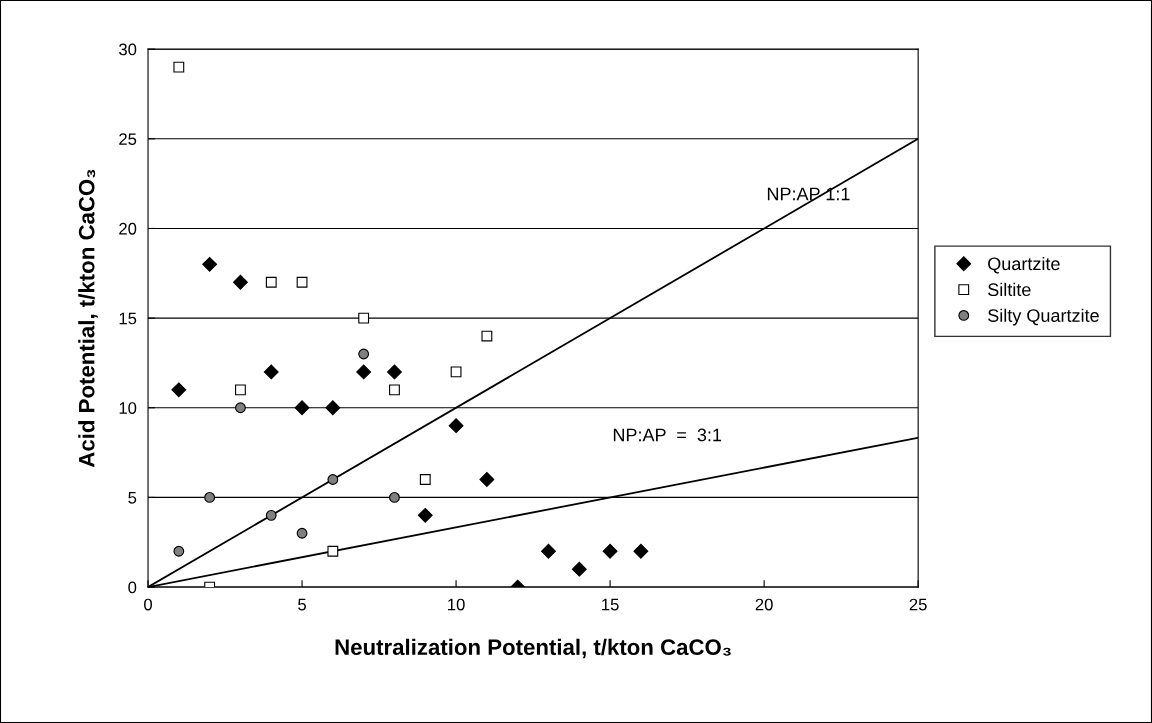  I want to click on y-tick-label: 10, so click(128, 408).